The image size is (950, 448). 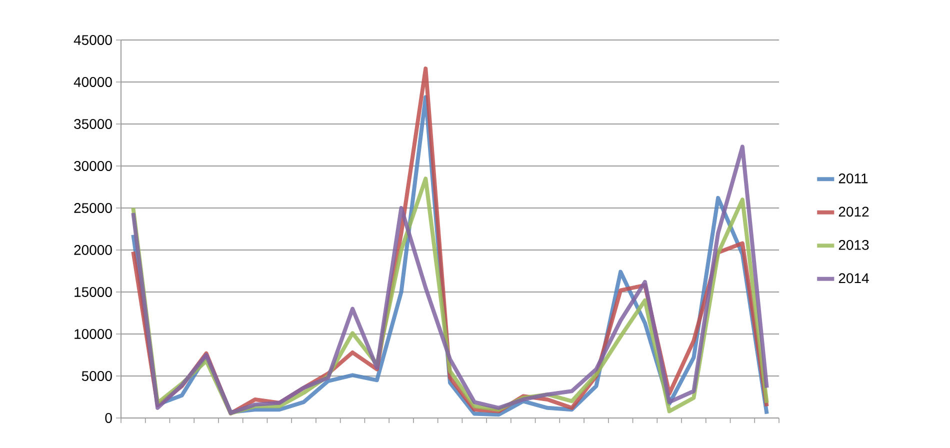 I want to click on y-tick-label: 5000, so click(x=97, y=376).